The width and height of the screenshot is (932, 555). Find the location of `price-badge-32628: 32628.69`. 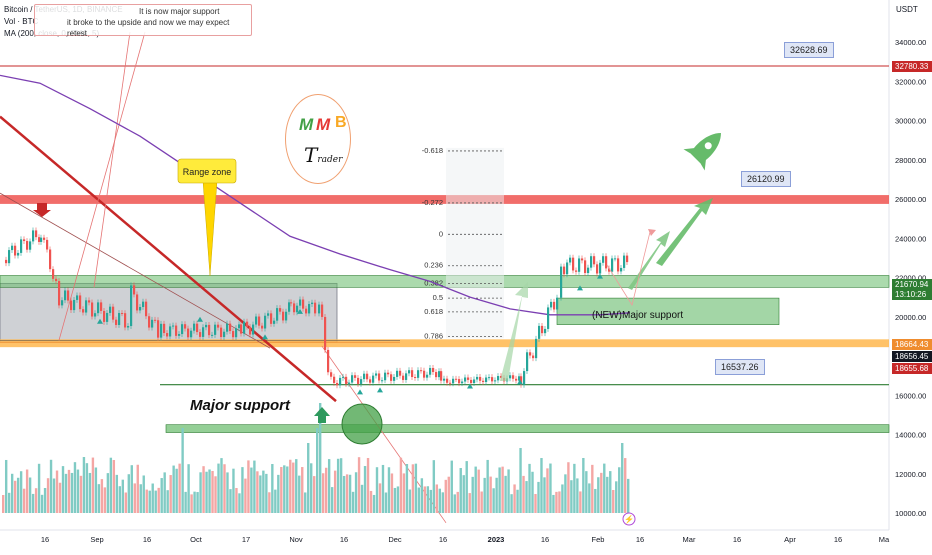

price-badge-32628: 32628.69 is located at coordinates (809, 50).